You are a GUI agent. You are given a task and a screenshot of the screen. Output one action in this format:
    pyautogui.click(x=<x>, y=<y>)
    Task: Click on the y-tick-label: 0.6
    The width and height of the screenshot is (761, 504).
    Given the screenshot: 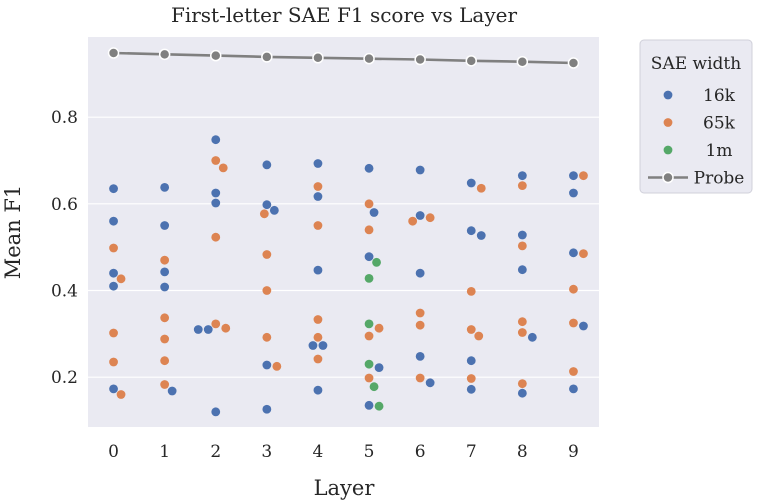 What is the action you would take?
    pyautogui.click(x=64, y=205)
    